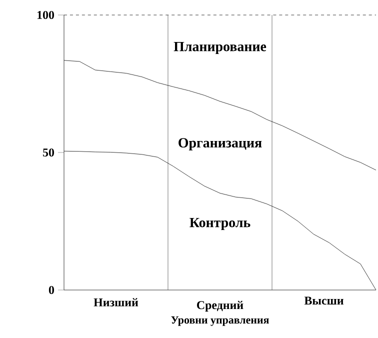 The height and width of the screenshot is (338, 378). What do you see at coordinates (220, 306) in the screenshot?
I see `text: Средний` at bounding box center [220, 306].